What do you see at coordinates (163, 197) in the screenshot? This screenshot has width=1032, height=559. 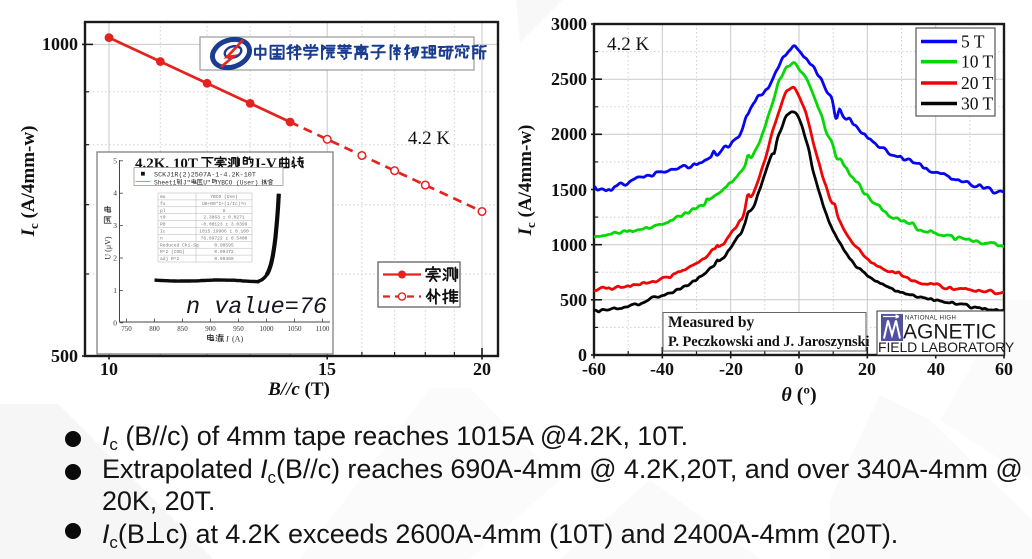 I see `svg-text: mx` at bounding box center [163, 197].